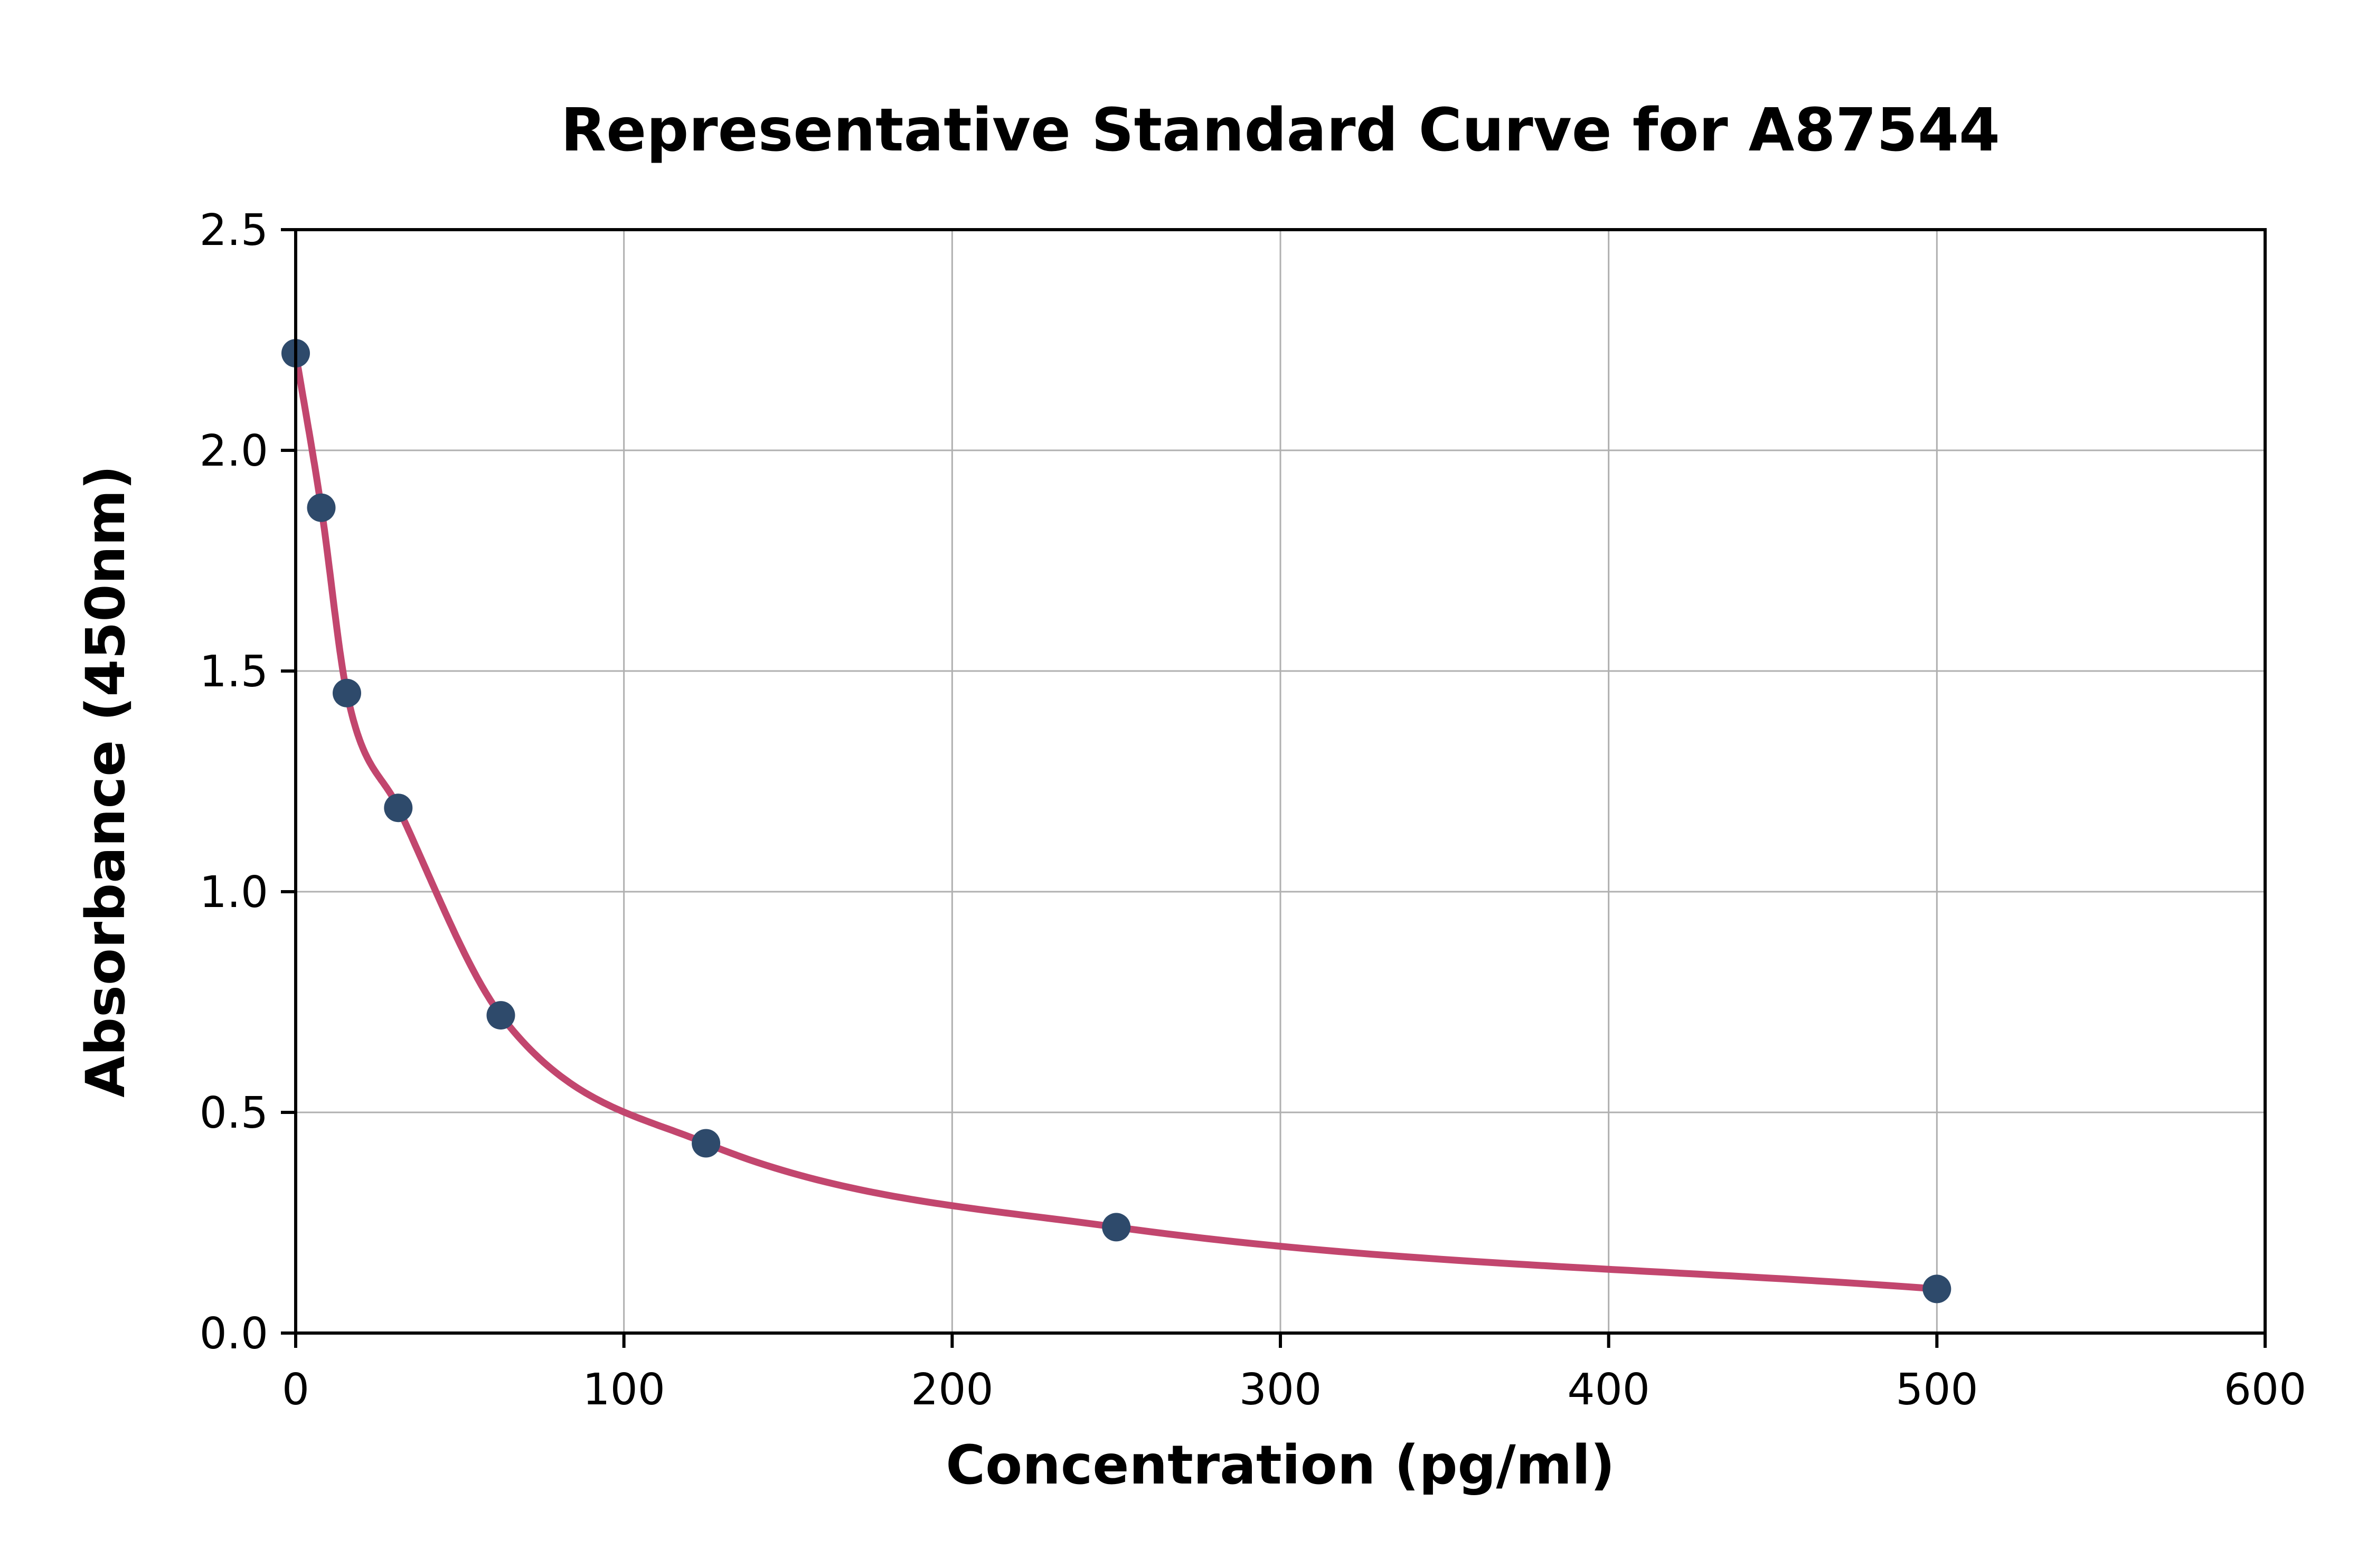 The image size is (2376, 1568). I want to click on y-tick-label: 2.0, so click(234, 451).